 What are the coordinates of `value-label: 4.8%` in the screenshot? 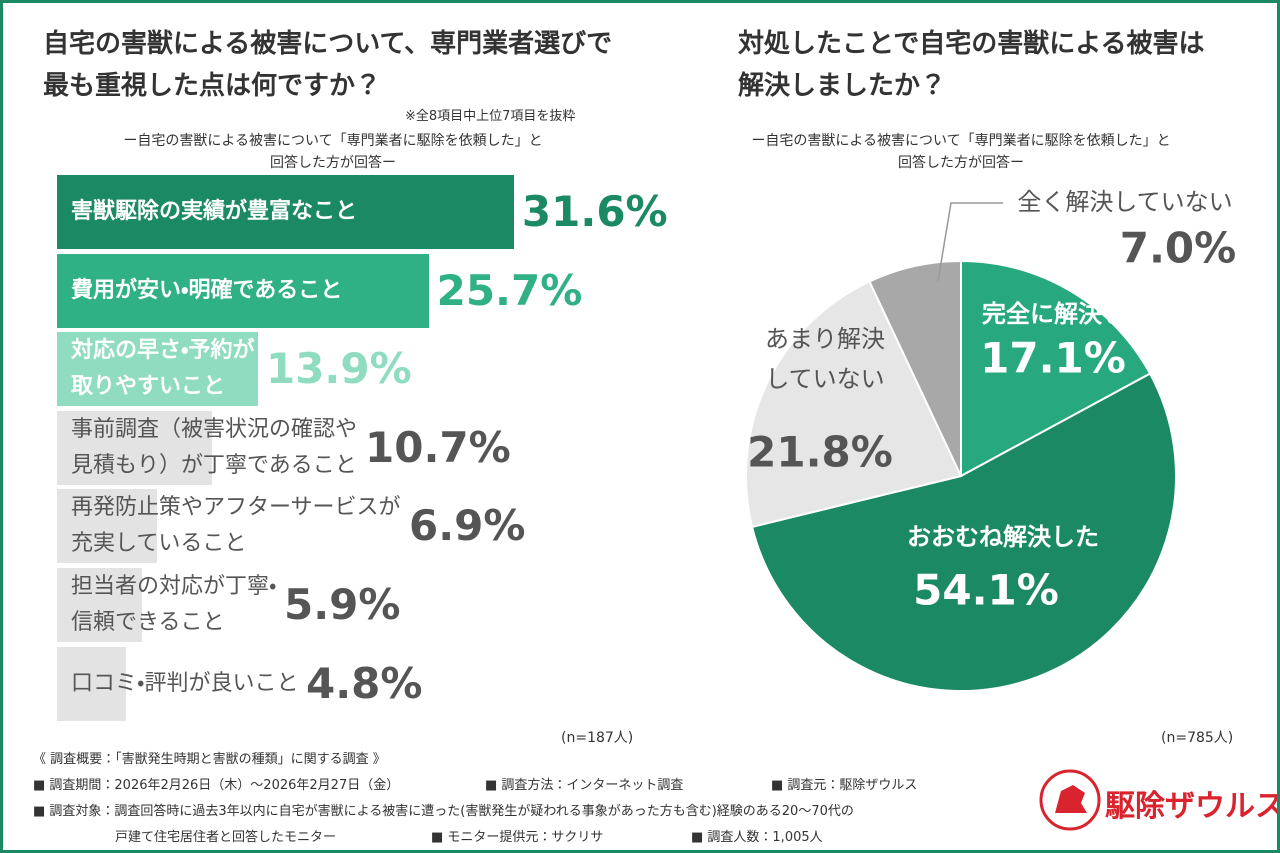 It's located at (364, 683).